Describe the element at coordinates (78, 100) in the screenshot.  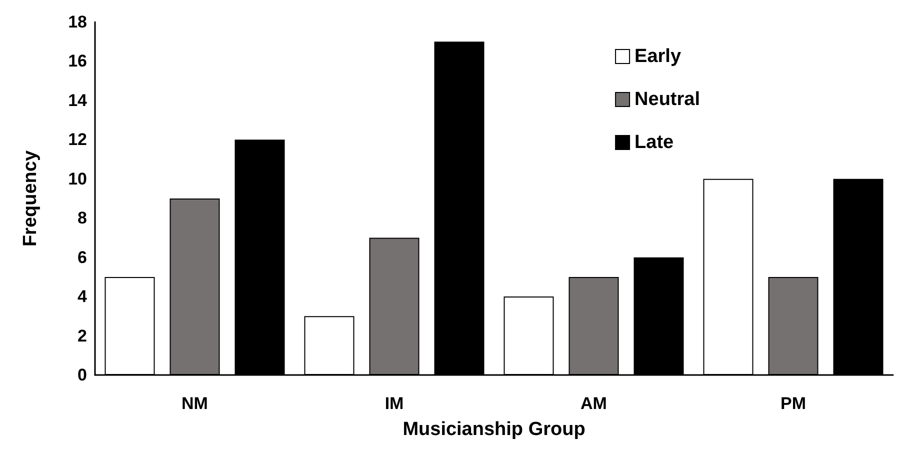
I see `y-tick-label: 14` at that location.